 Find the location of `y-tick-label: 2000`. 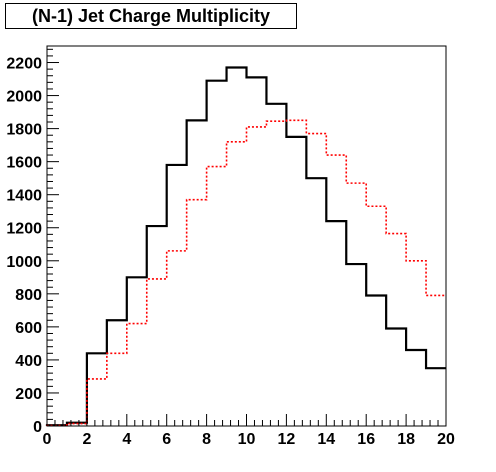

y-tick-label: 2000 is located at coordinates (24, 97).